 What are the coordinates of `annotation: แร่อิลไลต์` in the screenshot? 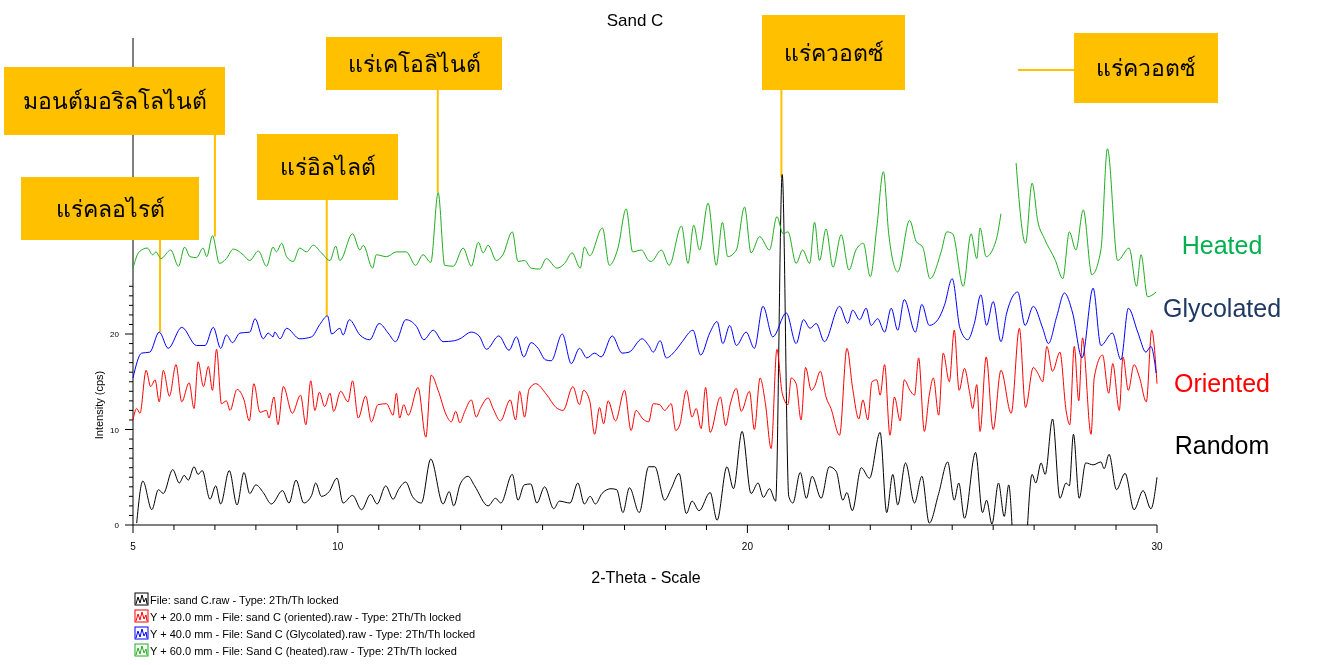 It's located at (327, 167).